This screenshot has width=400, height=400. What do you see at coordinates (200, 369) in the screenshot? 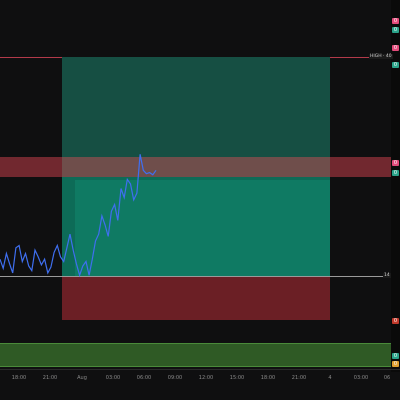
I see `time-axis-divider` at bounding box center [200, 369].